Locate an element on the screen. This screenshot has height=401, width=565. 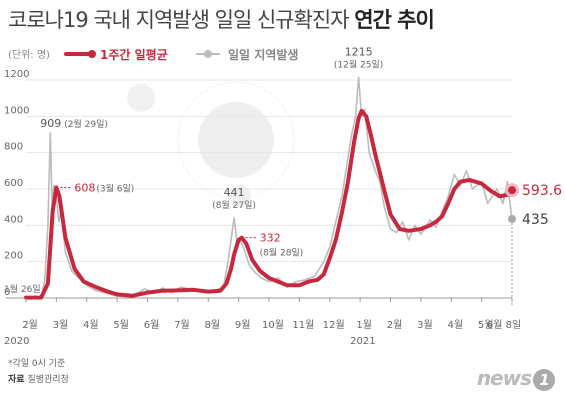
annotation-date: (2월 29일) is located at coordinates (86, 124).